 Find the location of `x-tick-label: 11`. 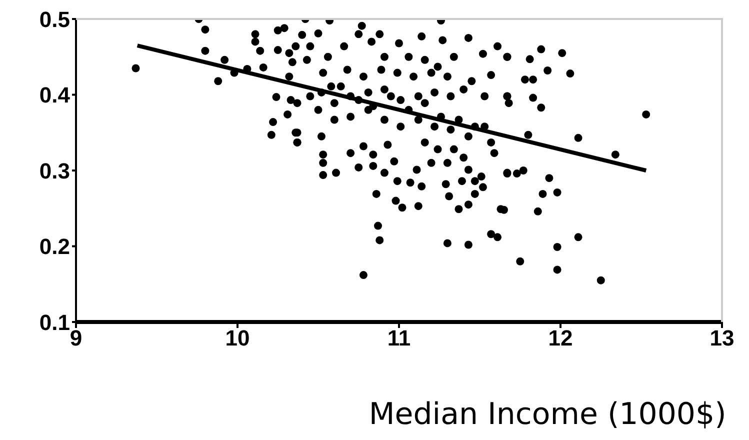

x-tick-label: 11 is located at coordinates (399, 338).